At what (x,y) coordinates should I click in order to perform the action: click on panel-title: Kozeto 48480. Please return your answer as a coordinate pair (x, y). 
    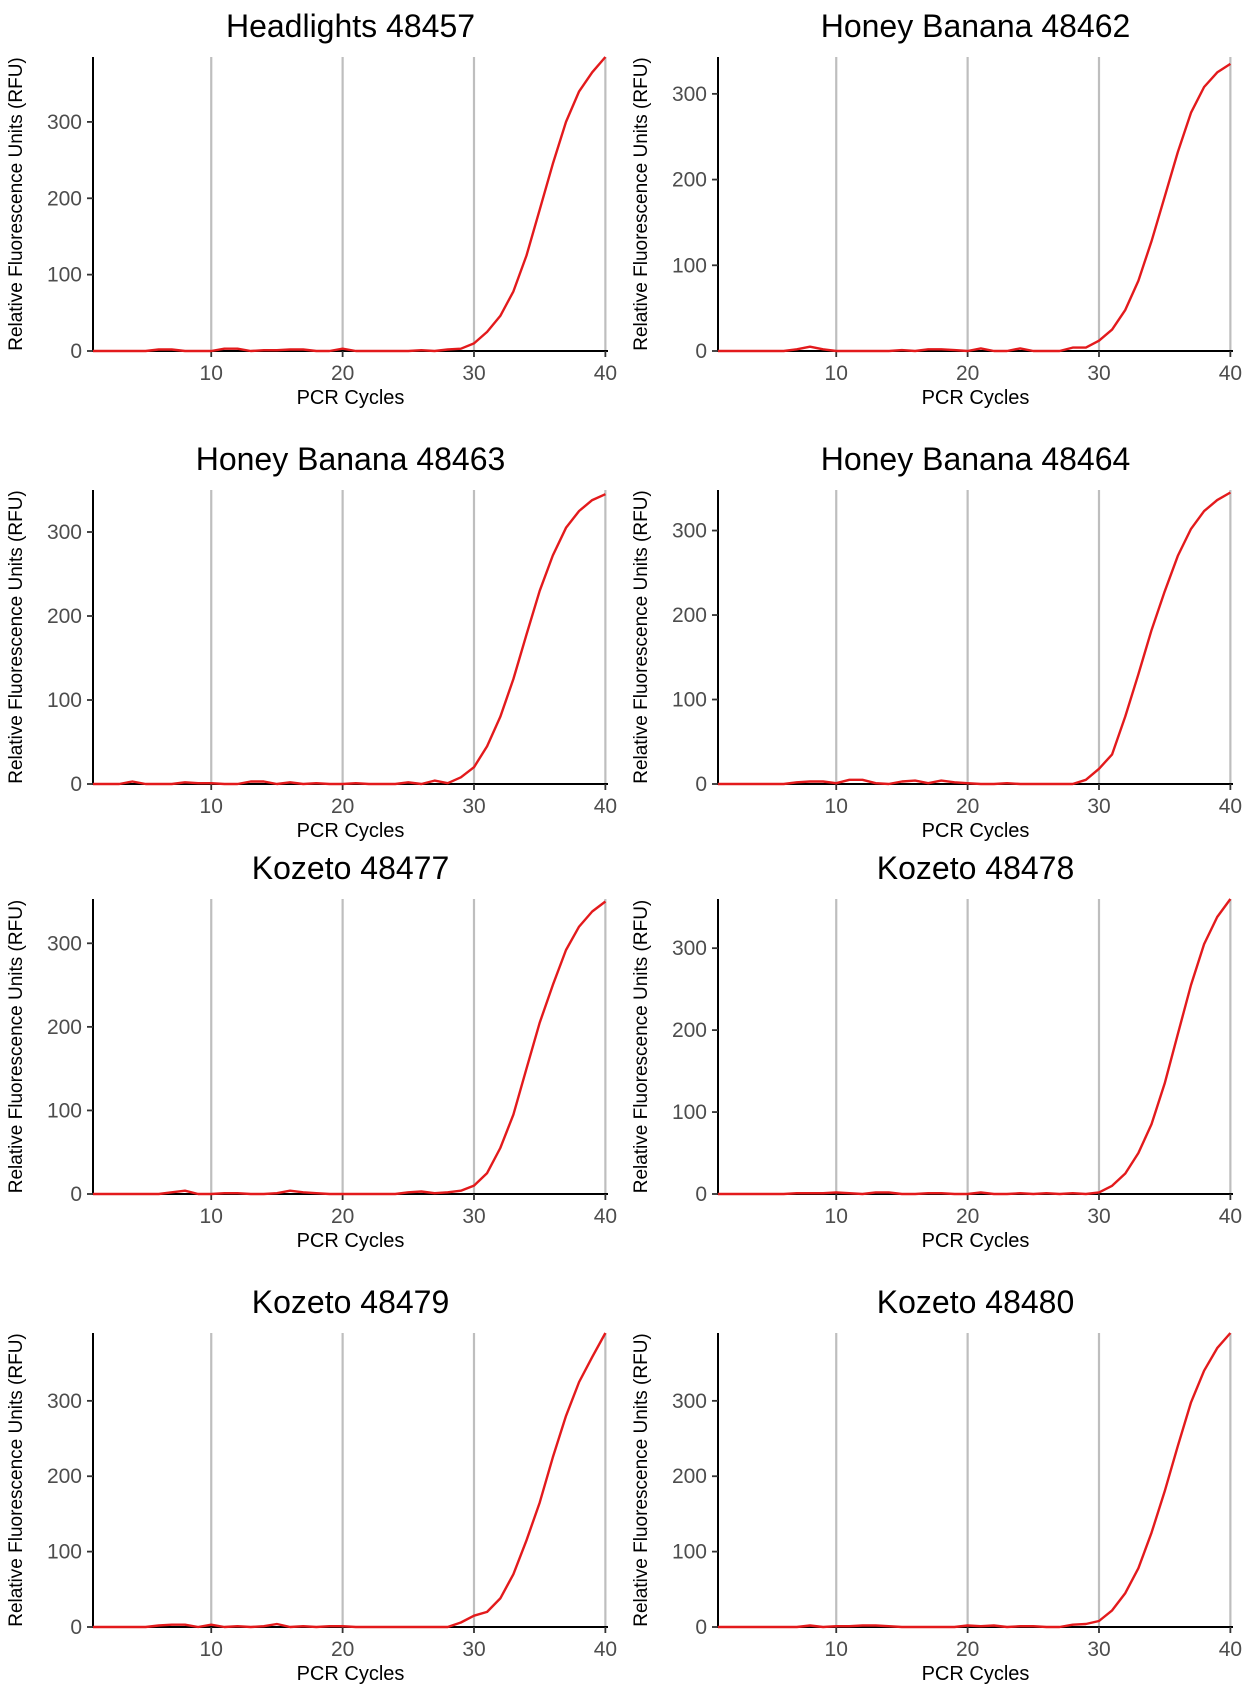
    Looking at the image, I should click on (976, 1302).